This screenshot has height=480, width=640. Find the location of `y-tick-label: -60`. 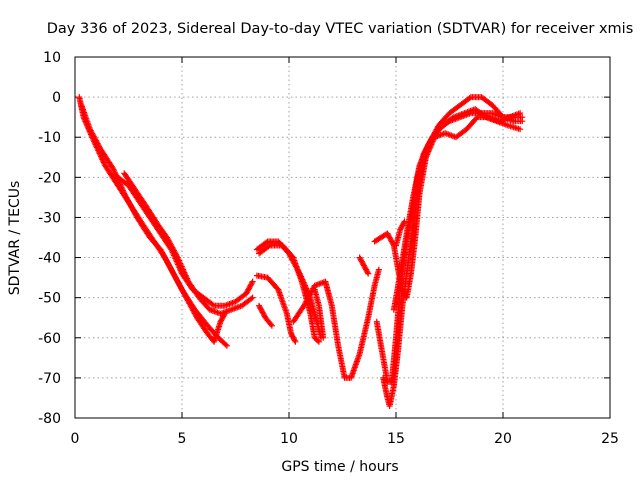

y-tick-label: -60 is located at coordinates (49, 339).